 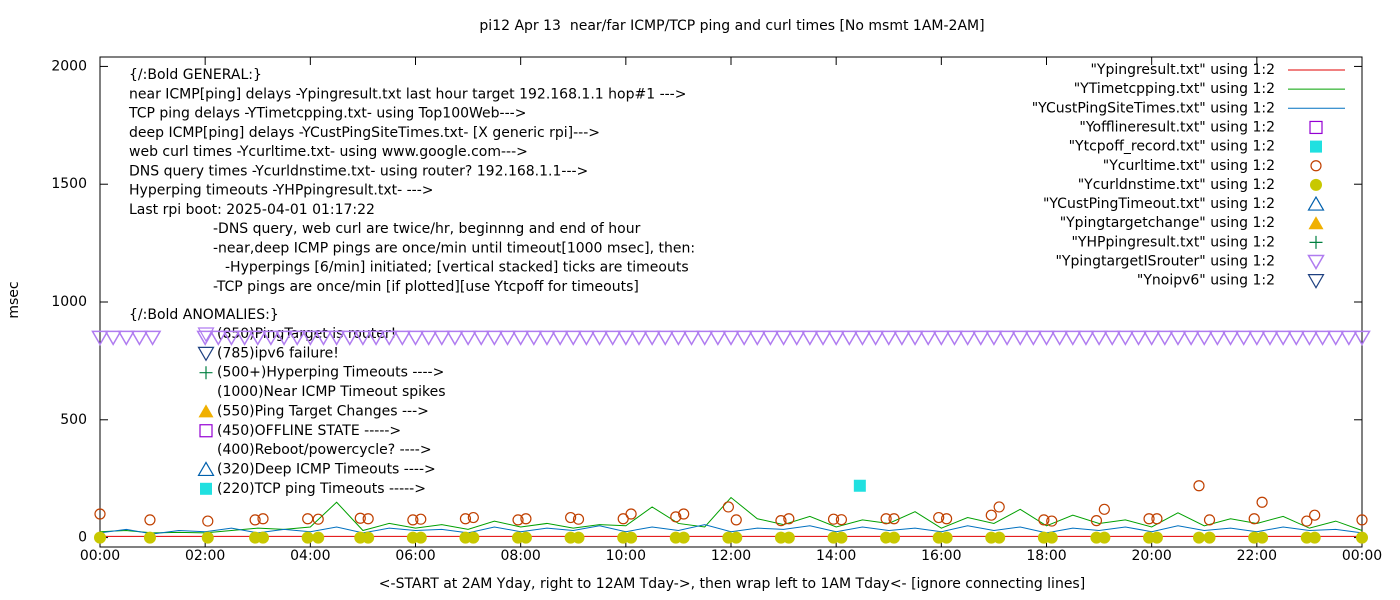 What do you see at coordinates (1177, 127) in the screenshot?
I see `legend-label: "Yofflineresult.txt" using 1:2` at bounding box center [1177, 127].